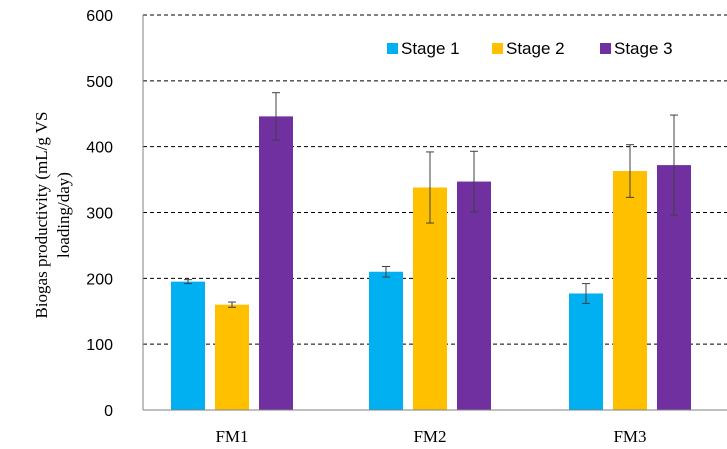 The height and width of the screenshot is (449, 727). What do you see at coordinates (63, 215) in the screenshot?
I see `y-axis-title-line-2: loading/day)` at bounding box center [63, 215].